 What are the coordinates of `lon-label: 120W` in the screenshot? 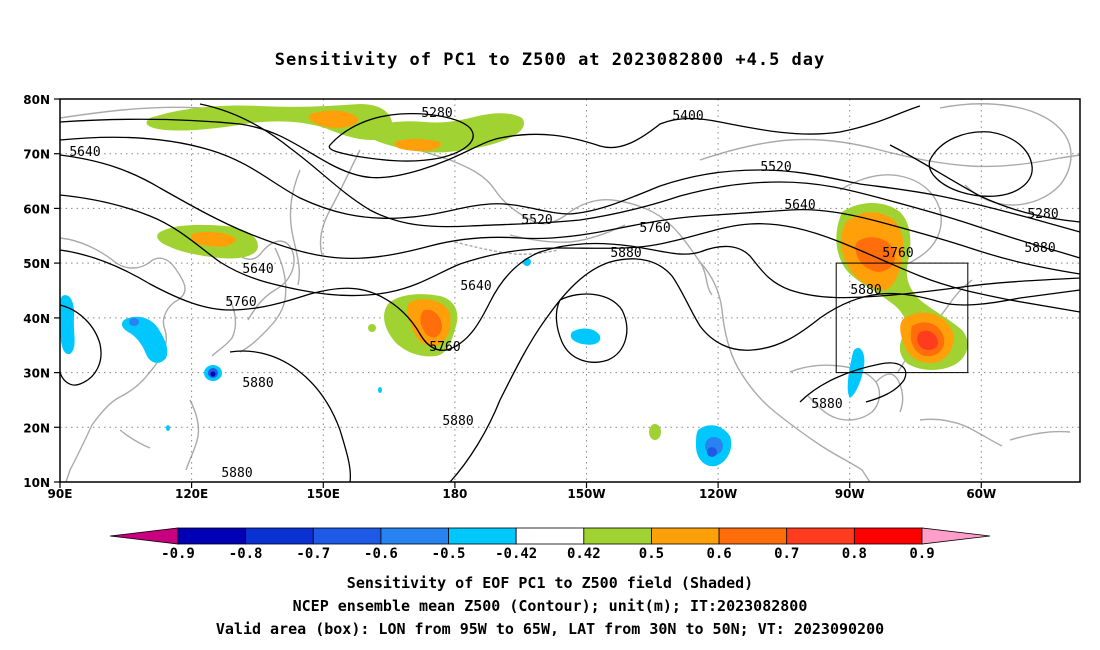 It's located at (718, 494).